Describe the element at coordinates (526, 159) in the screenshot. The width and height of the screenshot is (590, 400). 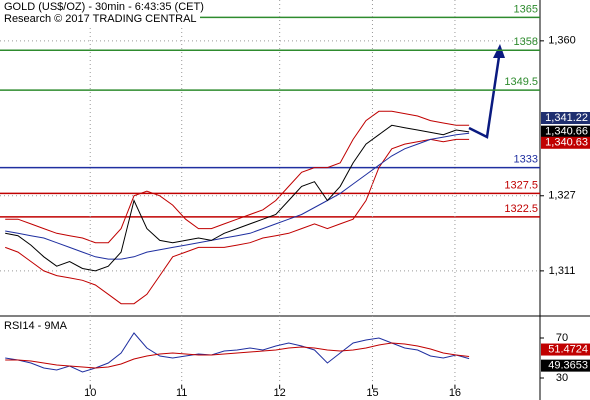
I see `level-label: 1333` at that location.